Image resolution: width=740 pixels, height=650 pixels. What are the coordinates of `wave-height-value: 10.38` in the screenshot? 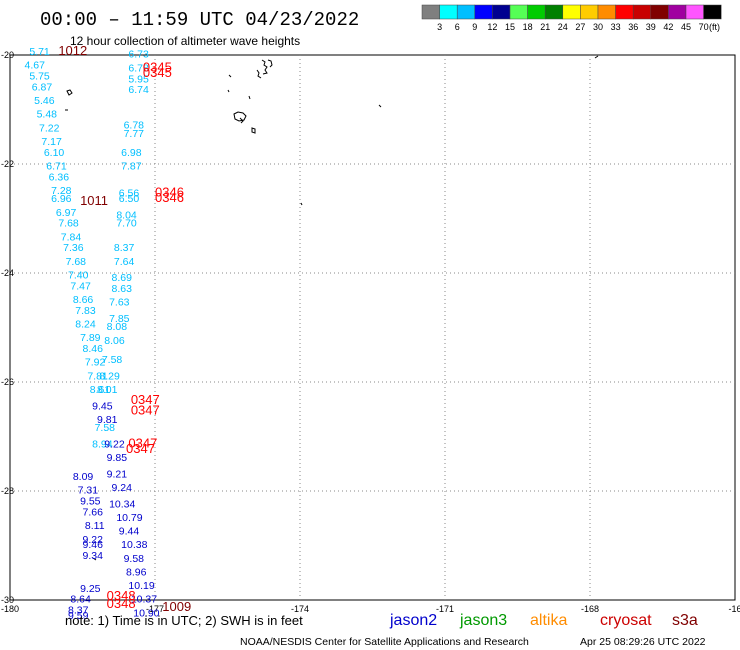 It's located at (134, 545).